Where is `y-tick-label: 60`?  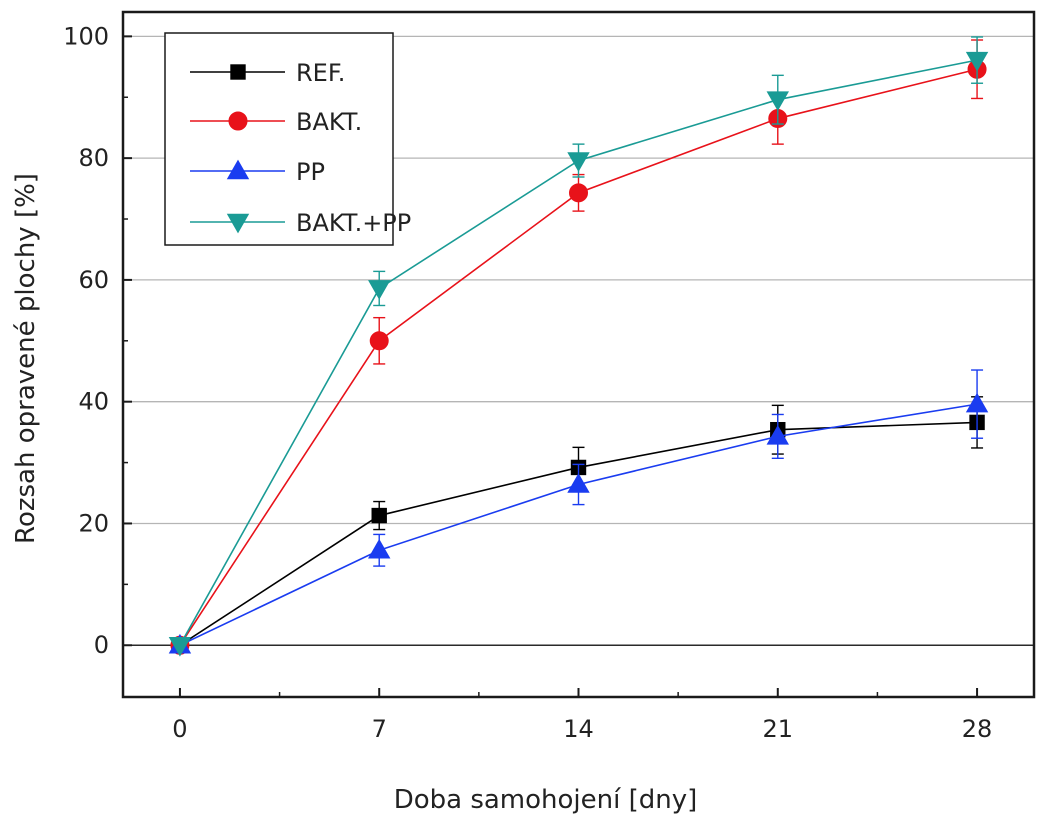 y-tick-label: 60 is located at coordinates (93, 280).